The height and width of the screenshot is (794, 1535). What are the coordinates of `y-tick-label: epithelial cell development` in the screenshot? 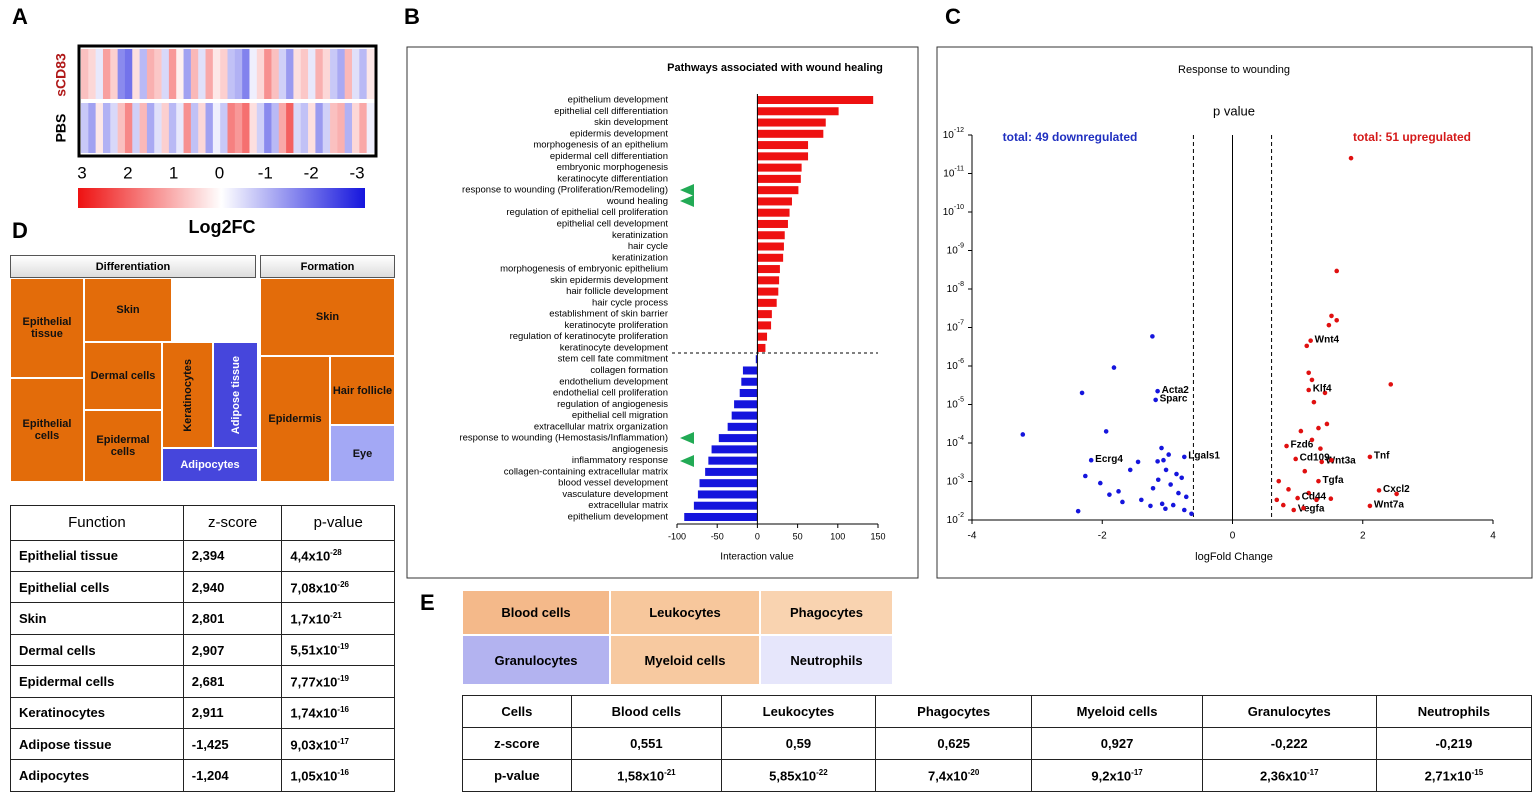 It's located at (613, 223).